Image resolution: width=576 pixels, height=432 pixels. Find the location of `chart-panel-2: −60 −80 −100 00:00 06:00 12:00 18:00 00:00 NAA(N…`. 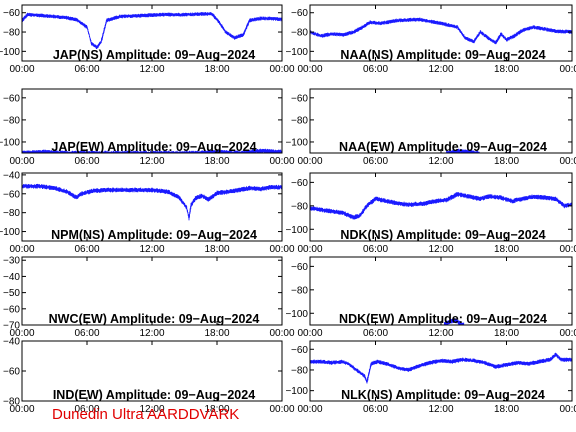

chart-panel-2: −60 −80 −100 00:00 06:00 12:00 18:00 00:00 NAA(N… is located at coordinates (430, 39).